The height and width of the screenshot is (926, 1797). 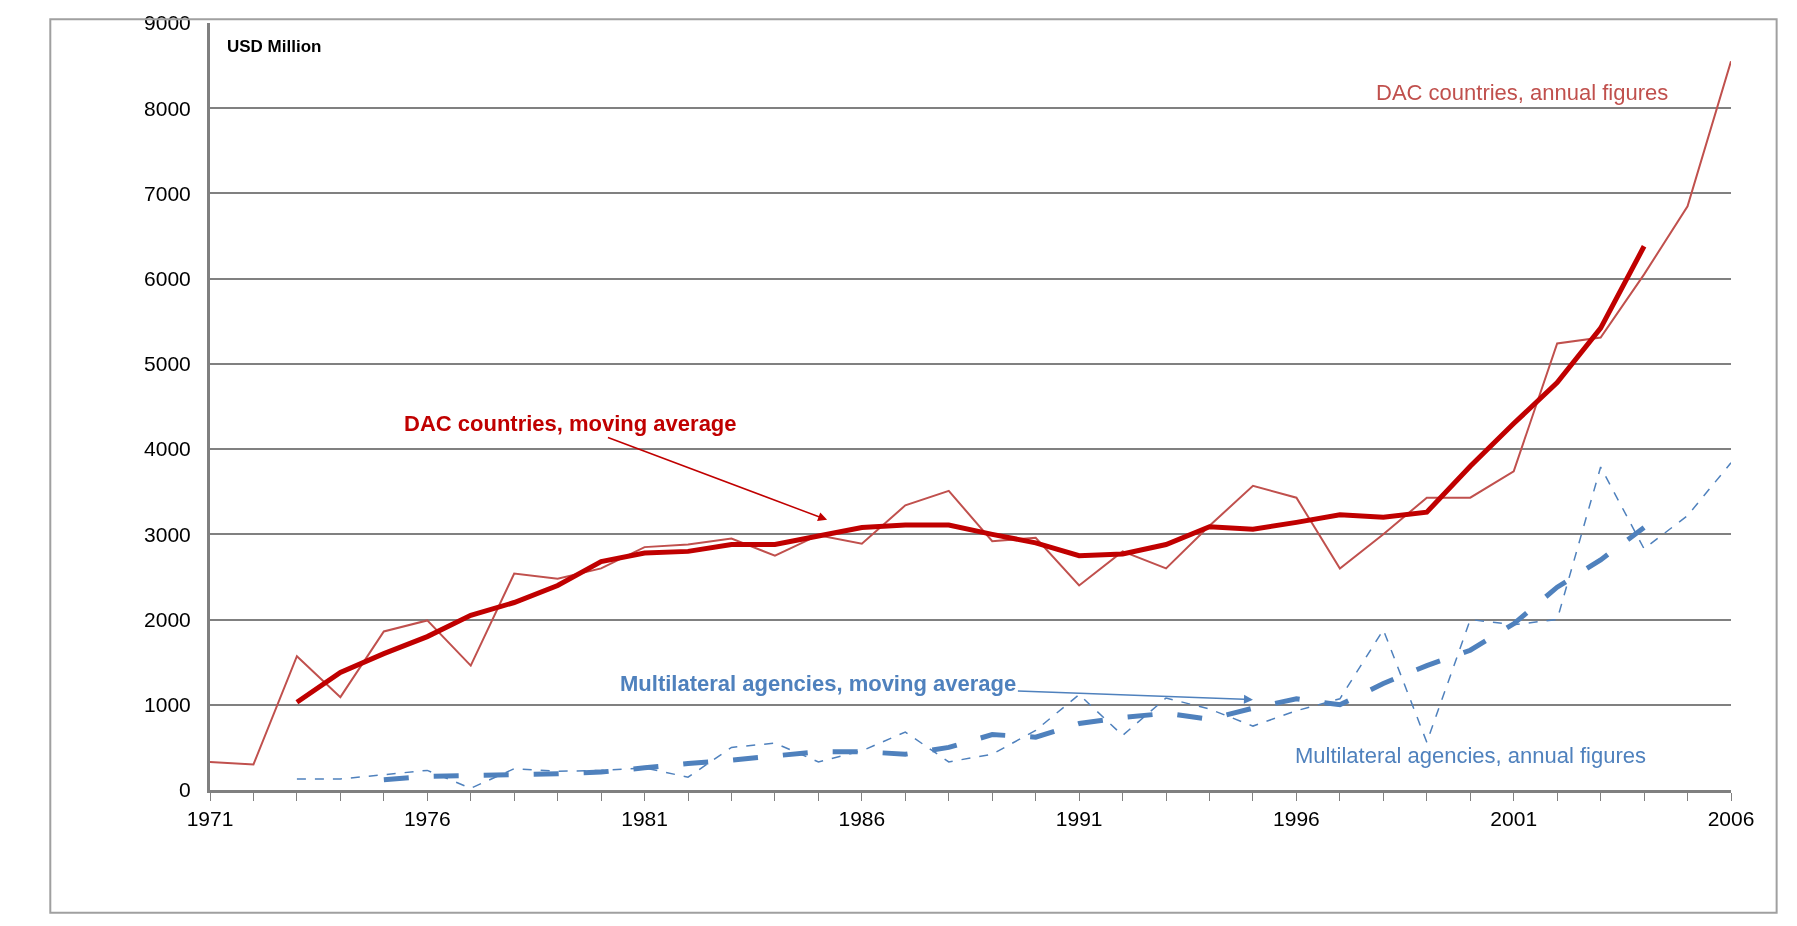 What do you see at coordinates (818, 683) in the screenshot?
I see `series-label: Multilateral agencies, moving average` at bounding box center [818, 683].